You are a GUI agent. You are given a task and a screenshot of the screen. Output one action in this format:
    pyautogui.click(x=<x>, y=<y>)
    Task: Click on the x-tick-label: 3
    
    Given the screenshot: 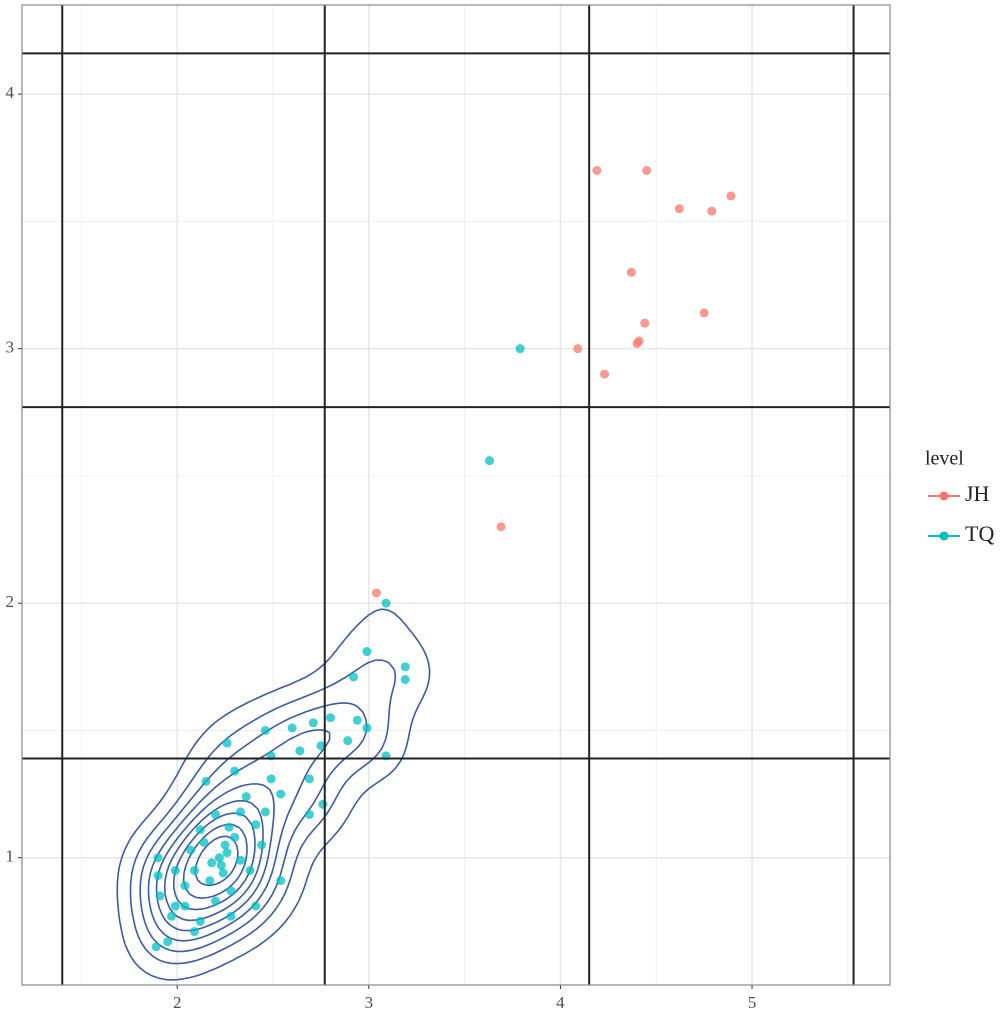 What is the action you would take?
    pyautogui.click(x=369, y=1002)
    